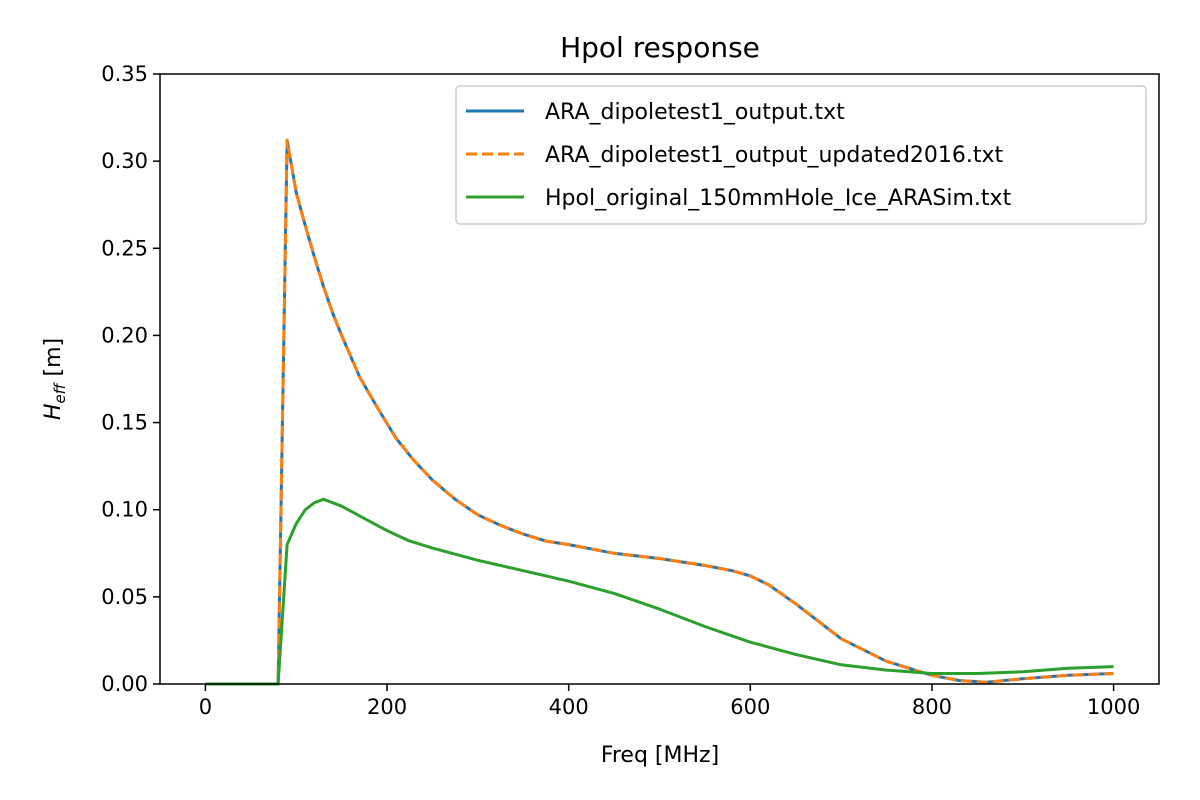  I want to click on y-tick-label: 0.05, so click(124, 597).